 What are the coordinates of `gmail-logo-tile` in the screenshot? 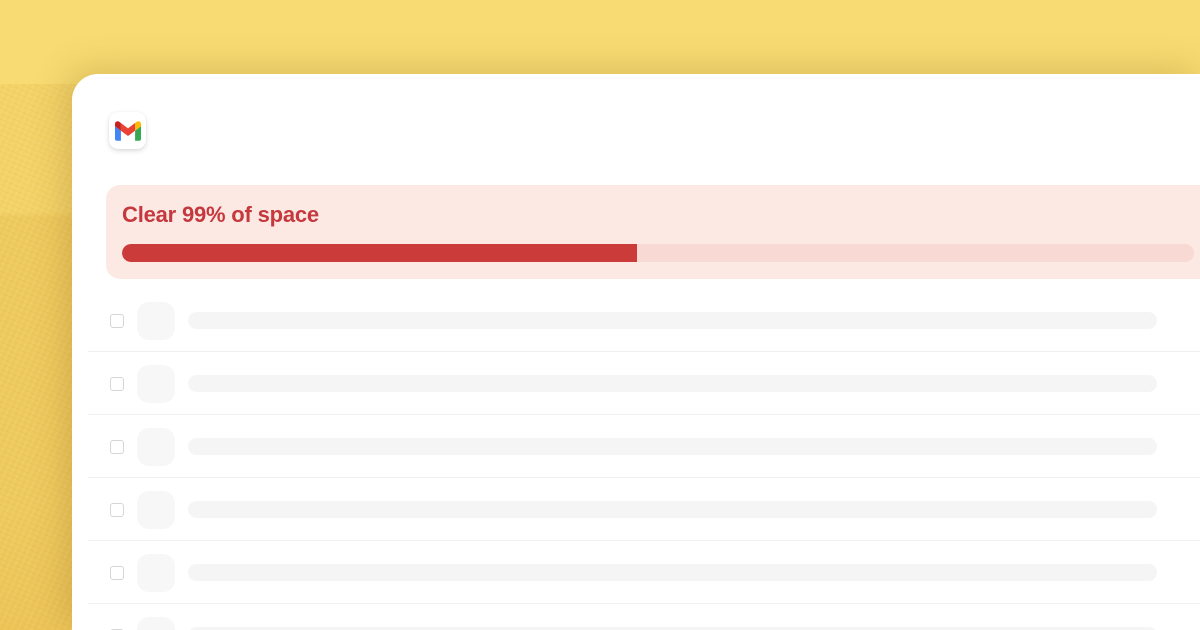 It's located at (127, 130).